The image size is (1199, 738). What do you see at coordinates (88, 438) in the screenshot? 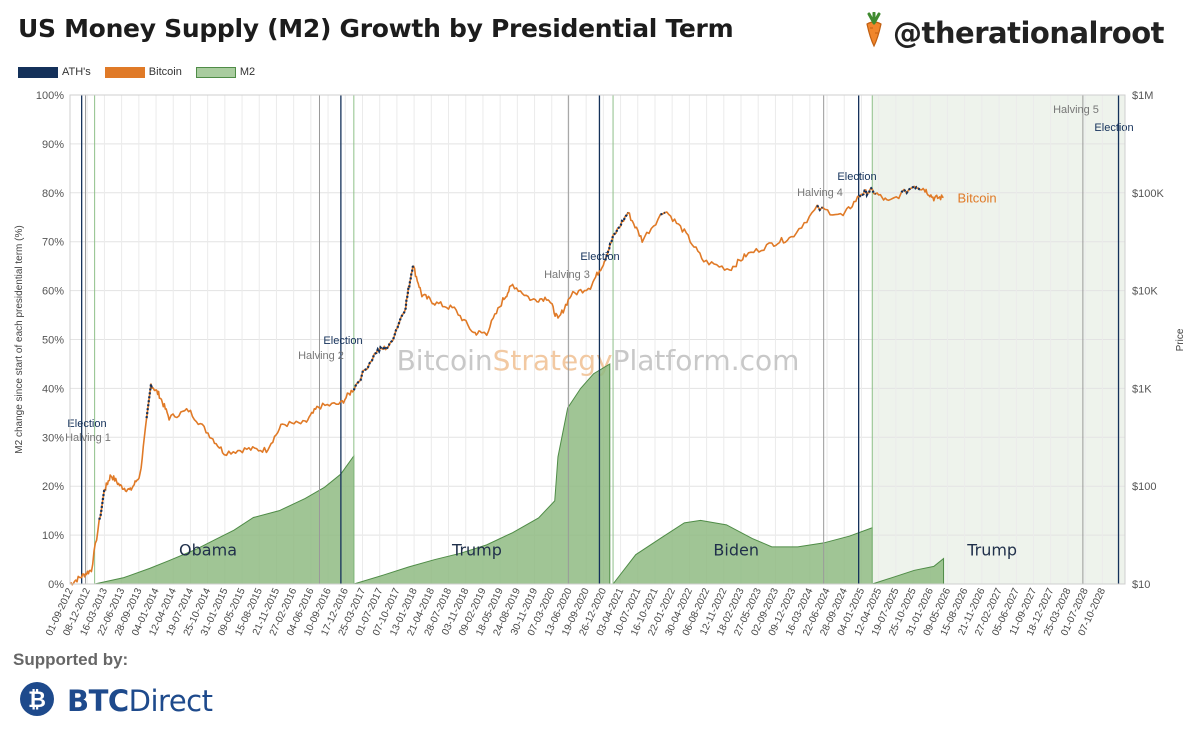
I see `halving-label: Halving 1` at bounding box center [88, 438].